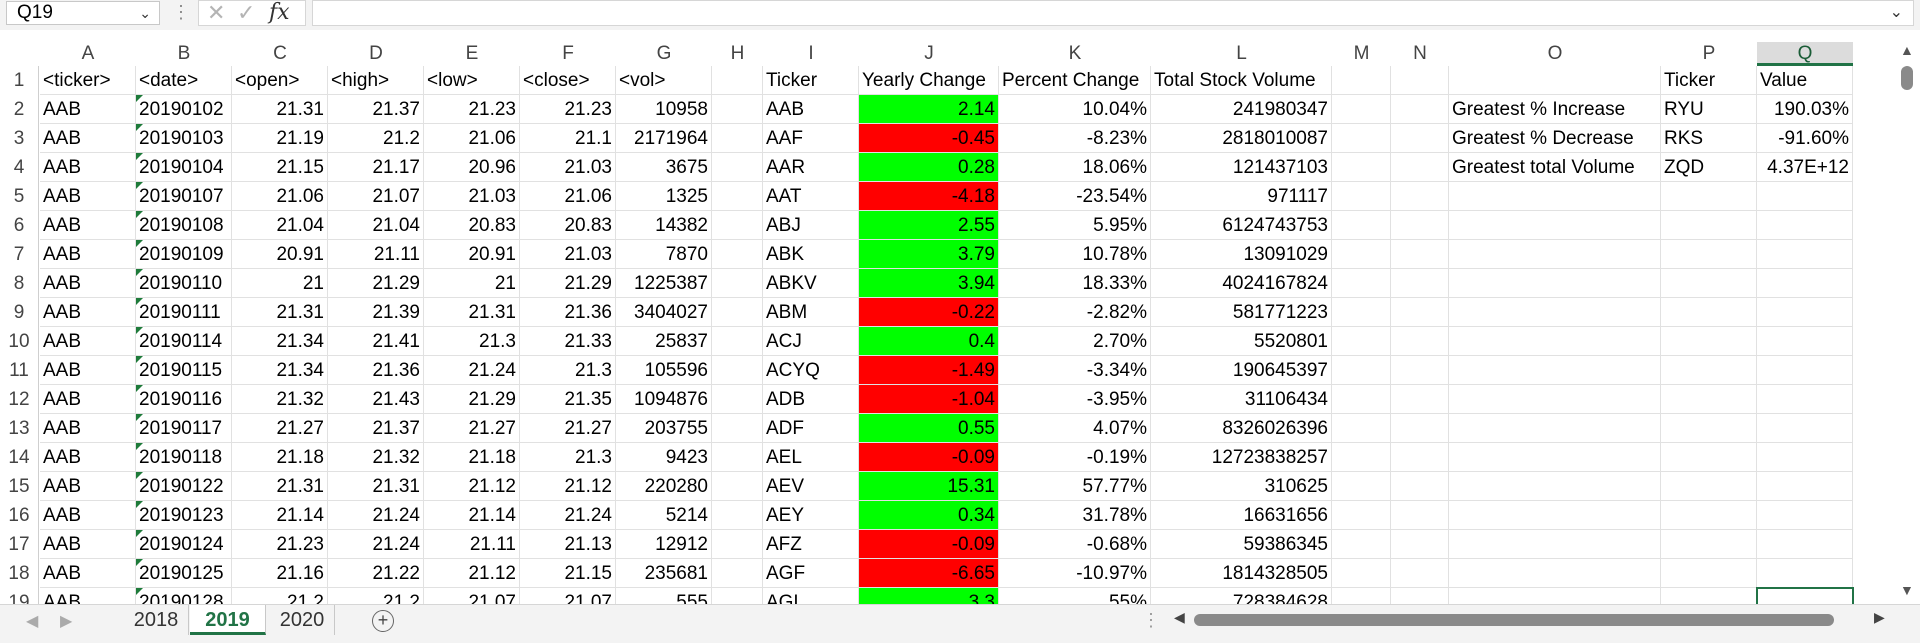 Image resolution: width=1920 pixels, height=643 pixels. Describe the element at coordinates (1075, 428) in the screenshot. I see `cell-k13: 4.07%` at that location.